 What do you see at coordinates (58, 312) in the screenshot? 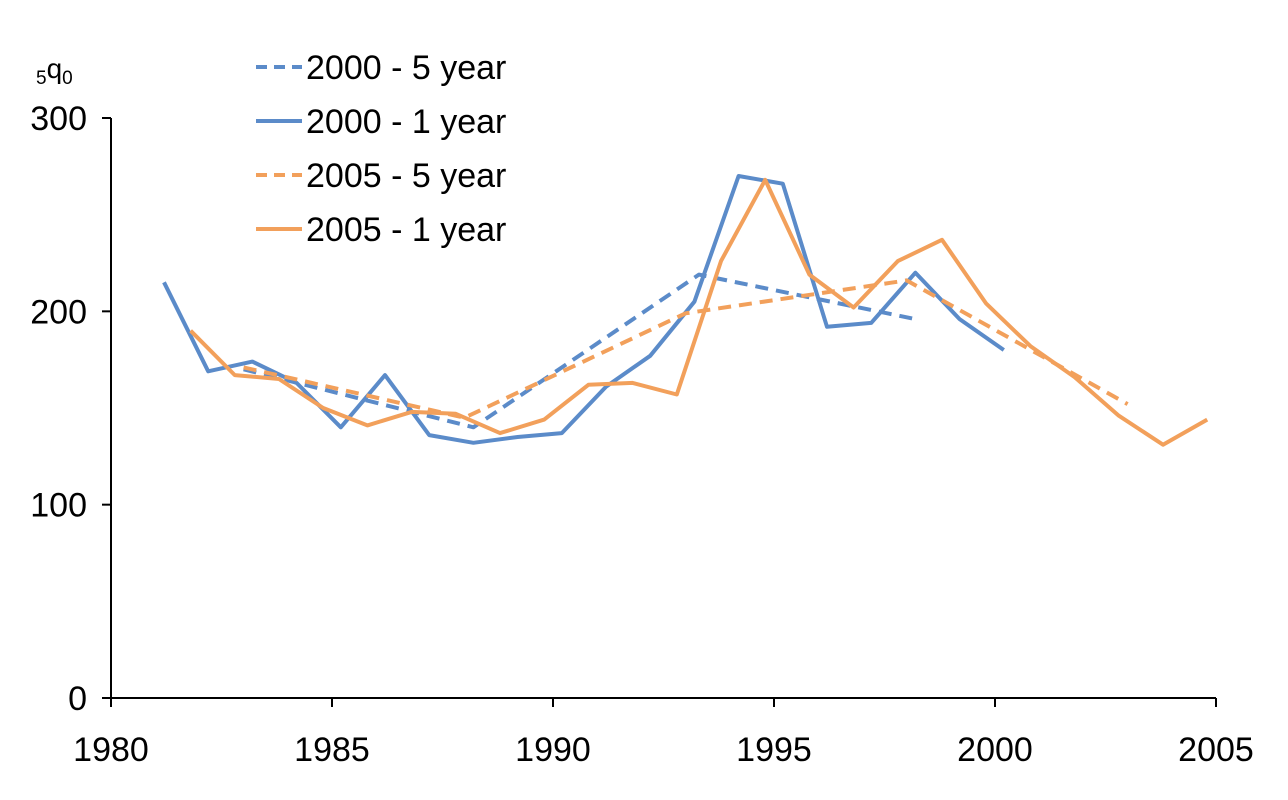
I see `y-tick-label: 200` at bounding box center [58, 312].